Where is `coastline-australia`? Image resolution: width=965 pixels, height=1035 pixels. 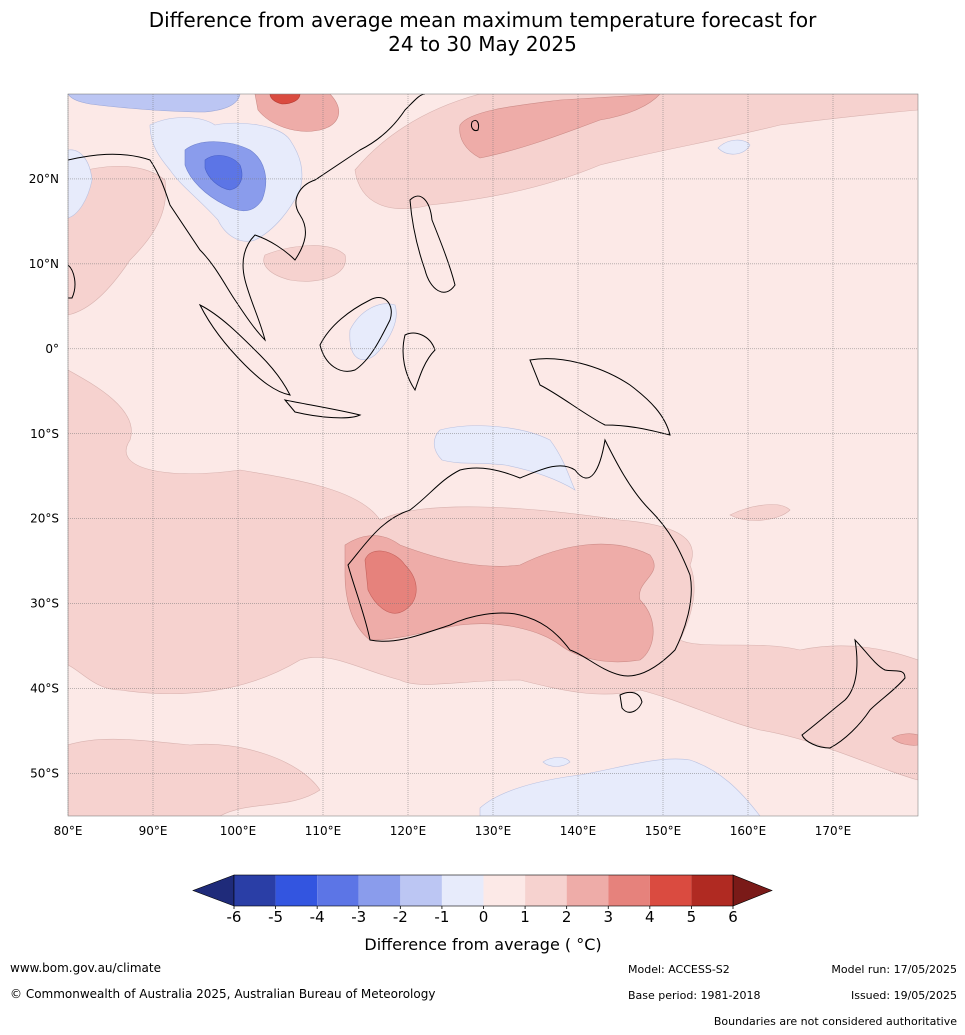
coastline-australia is located at coordinates (519, 557).